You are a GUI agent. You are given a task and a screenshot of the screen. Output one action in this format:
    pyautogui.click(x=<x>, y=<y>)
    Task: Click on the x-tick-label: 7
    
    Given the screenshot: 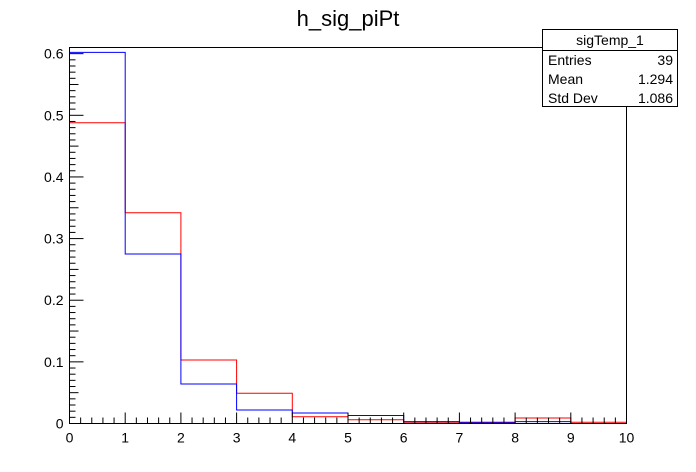 What is the action you would take?
    pyautogui.click(x=460, y=438)
    